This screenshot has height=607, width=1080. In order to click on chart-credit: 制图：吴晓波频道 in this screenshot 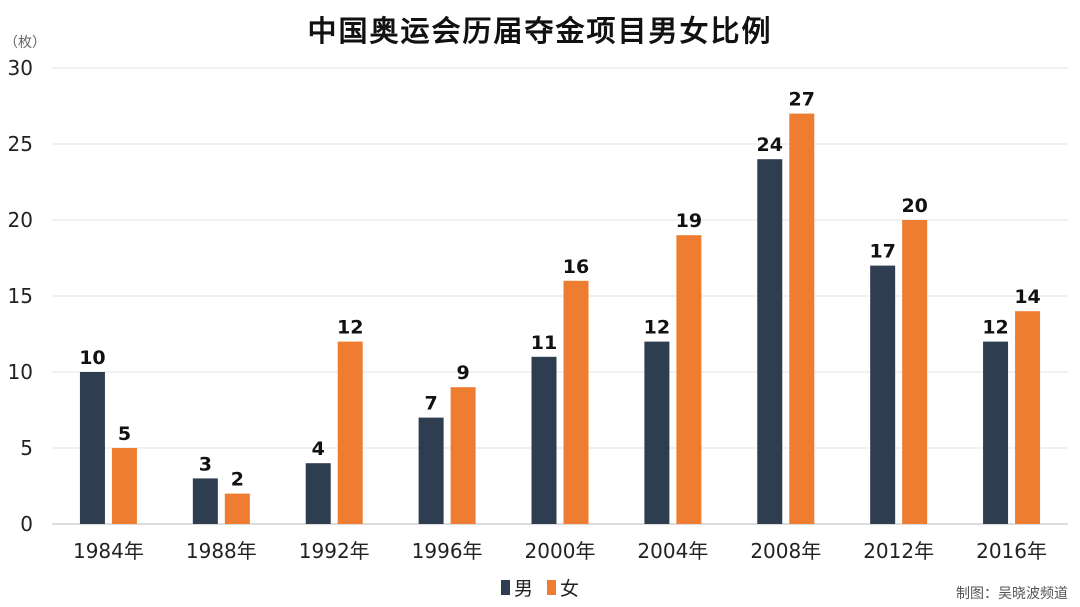, I will do `click(1012, 594)`.